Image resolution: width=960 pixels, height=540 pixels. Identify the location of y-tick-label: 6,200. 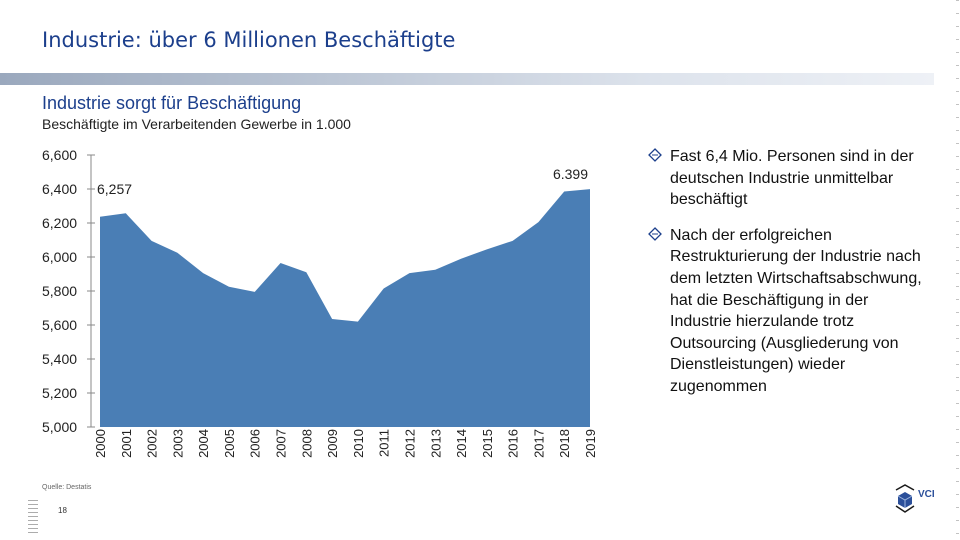
(59, 223).